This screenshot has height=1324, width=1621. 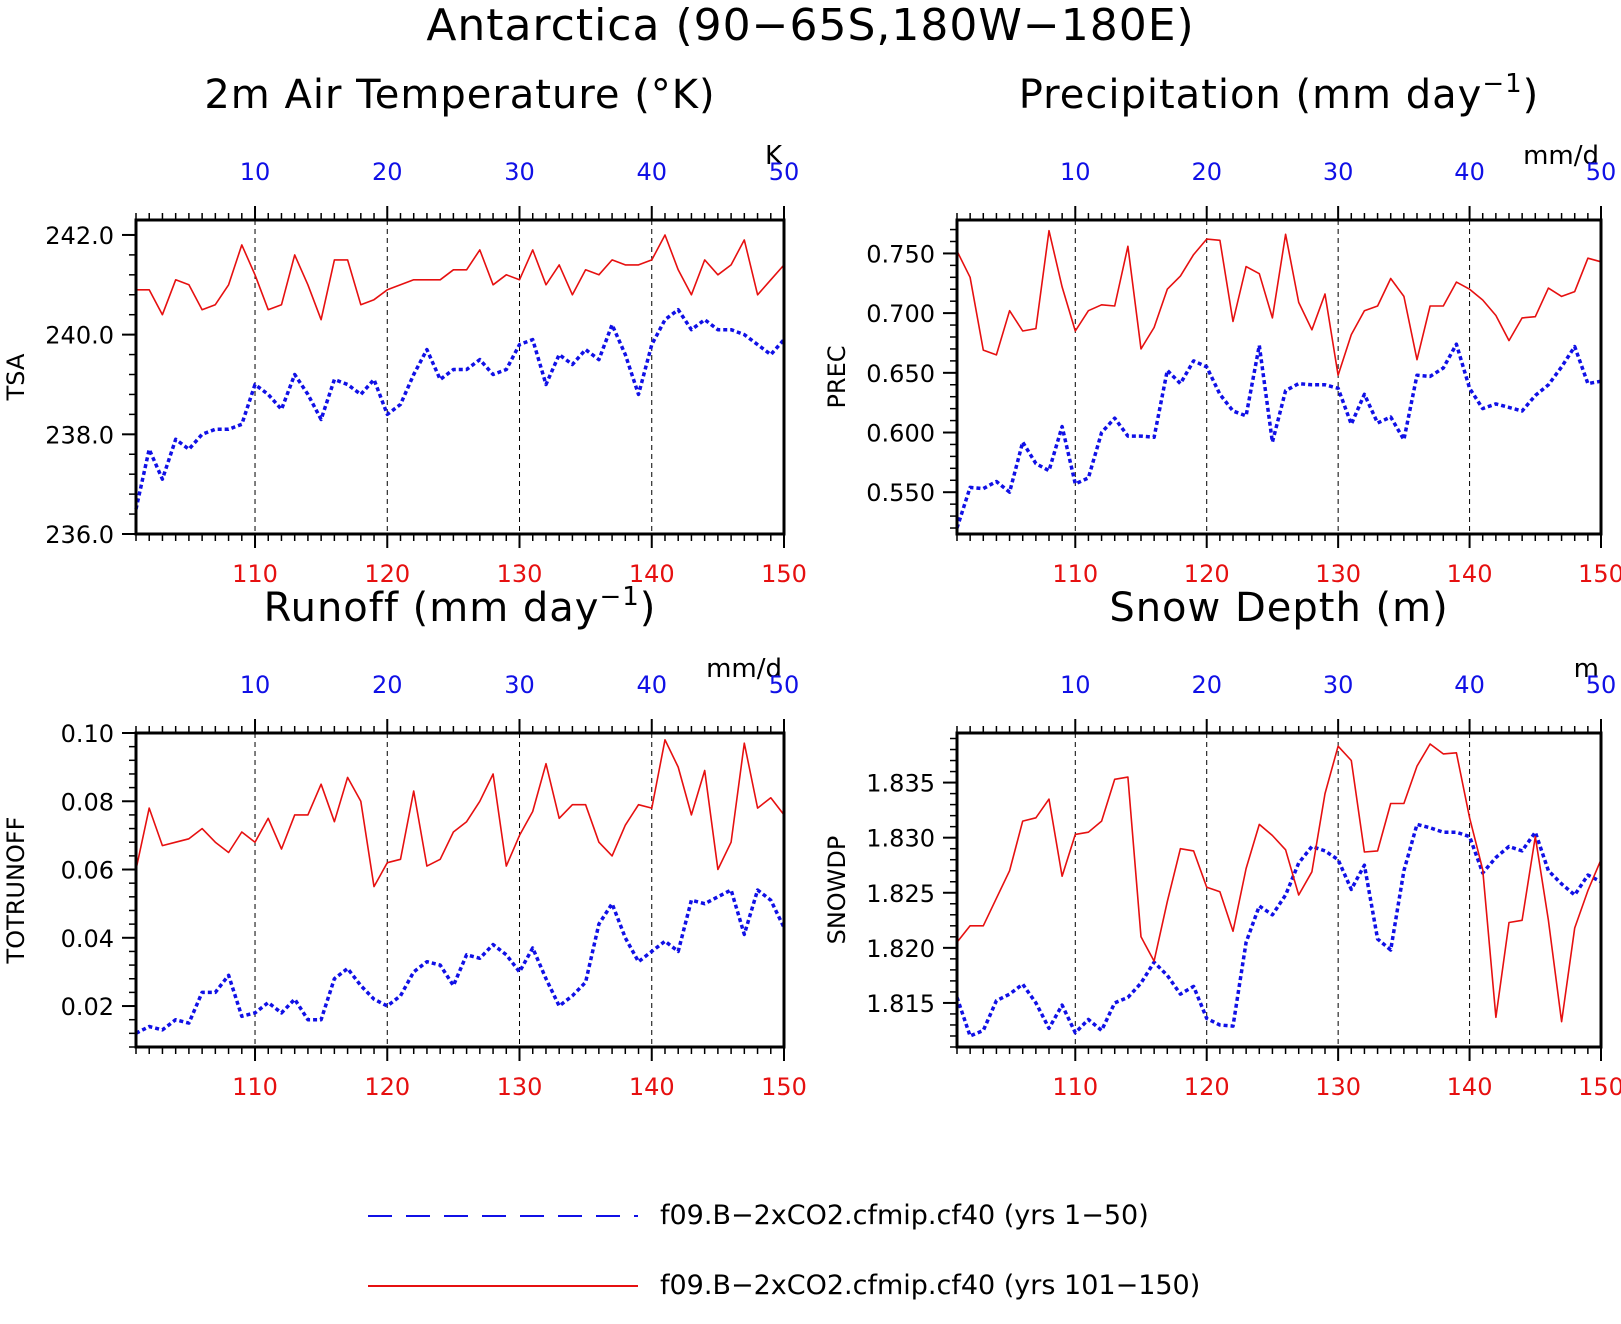 I want to click on y-tick-label: 0.04, so click(x=87, y=939).